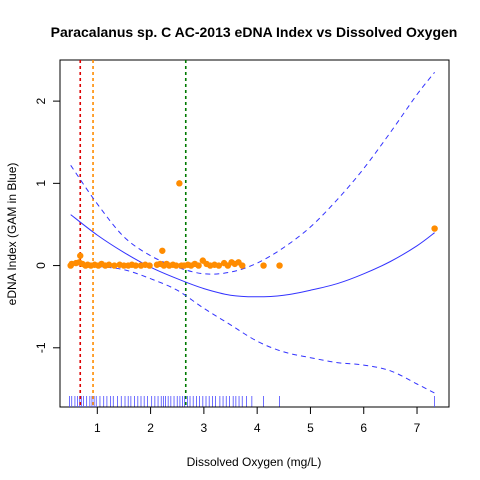  What do you see at coordinates (204, 428) in the screenshot?
I see `x-tick-label: 3` at bounding box center [204, 428].